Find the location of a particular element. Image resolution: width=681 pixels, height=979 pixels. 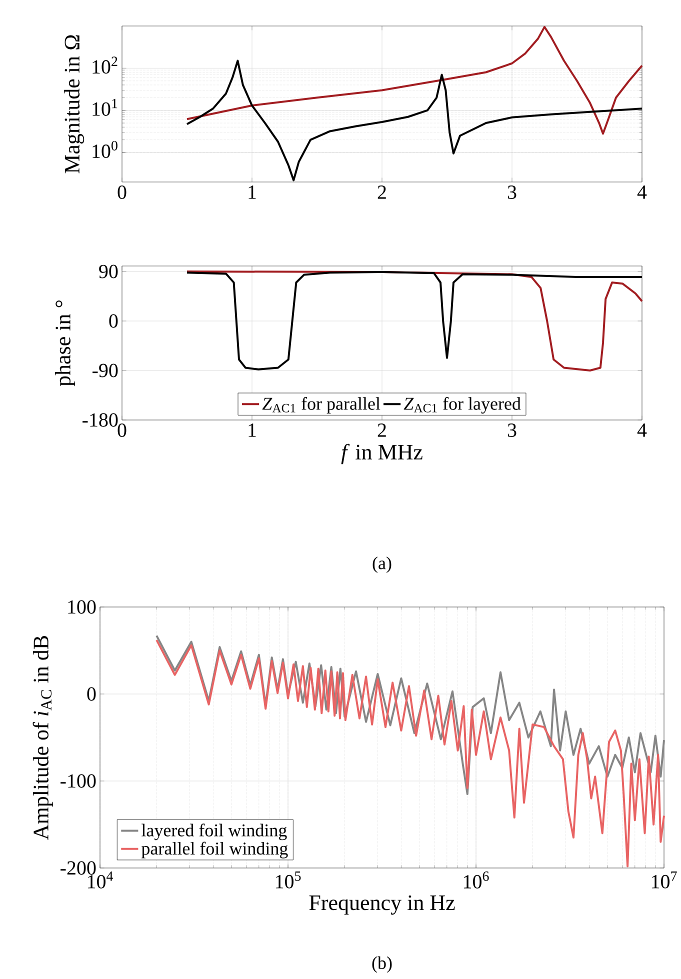

legend-label: Z$_{AC1}$ for layered is located at coordinates (462, 405).